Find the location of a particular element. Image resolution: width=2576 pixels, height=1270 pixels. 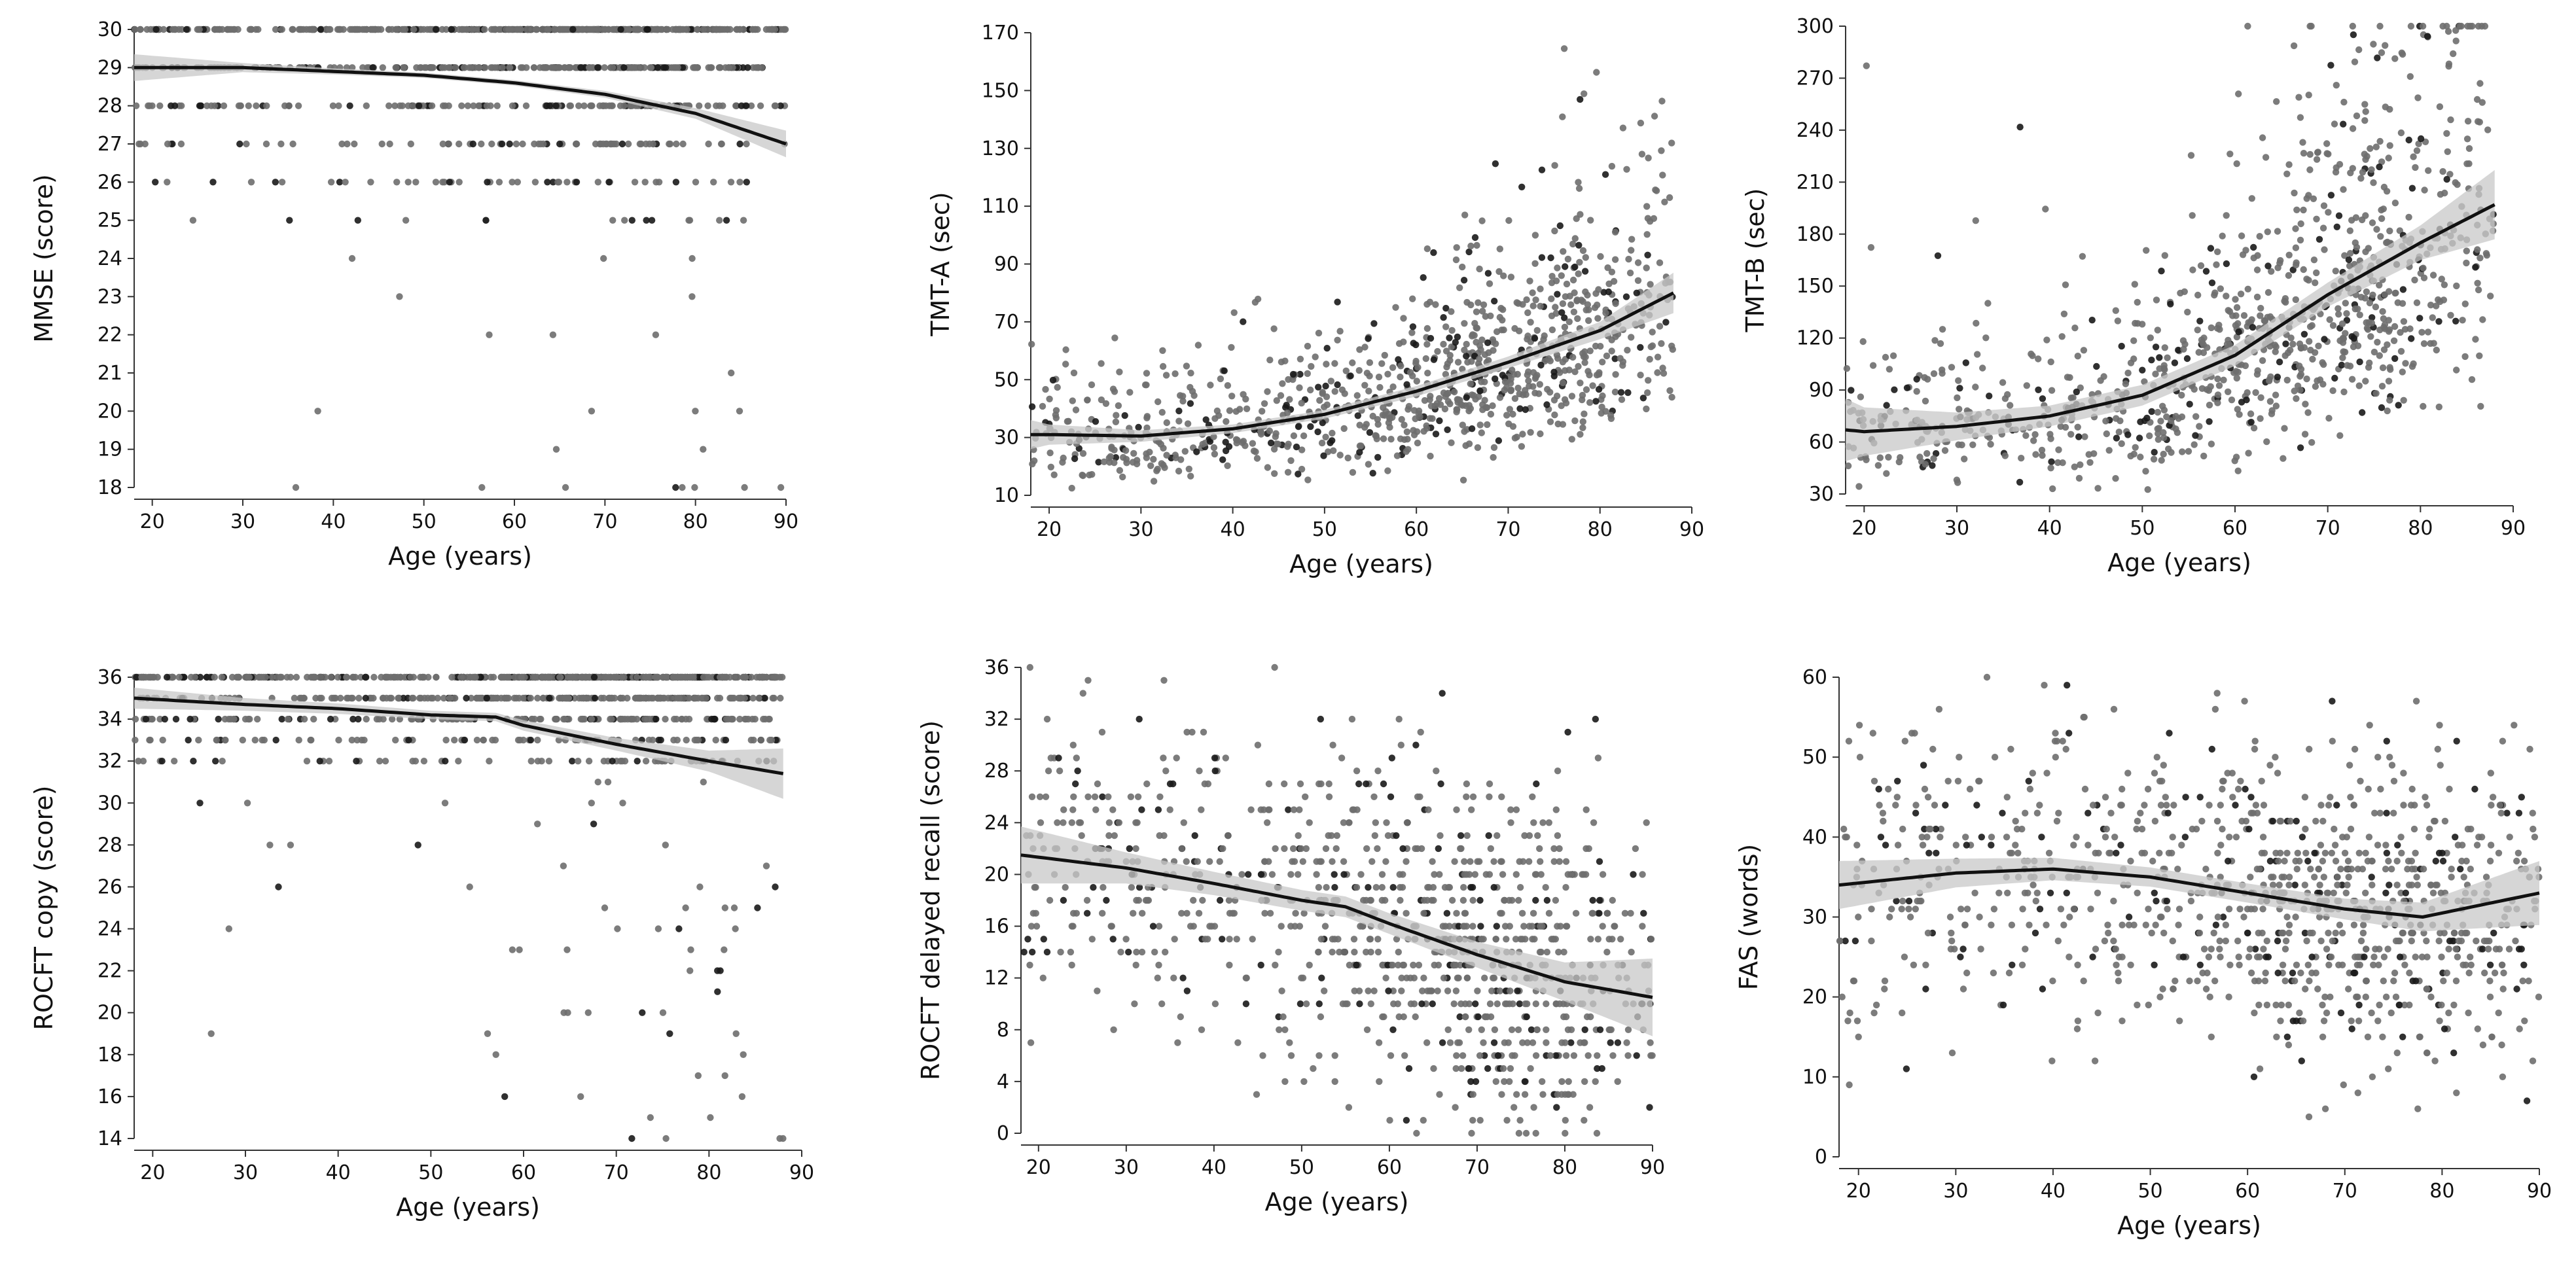

y-axis-label: ROCFT copy (score) is located at coordinates (43, 908).